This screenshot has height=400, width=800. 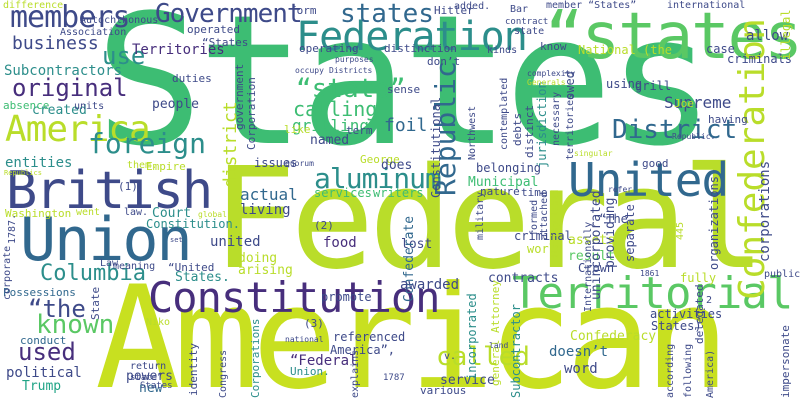 I want to click on word-awarded: awarded, so click(x=430, y=285).